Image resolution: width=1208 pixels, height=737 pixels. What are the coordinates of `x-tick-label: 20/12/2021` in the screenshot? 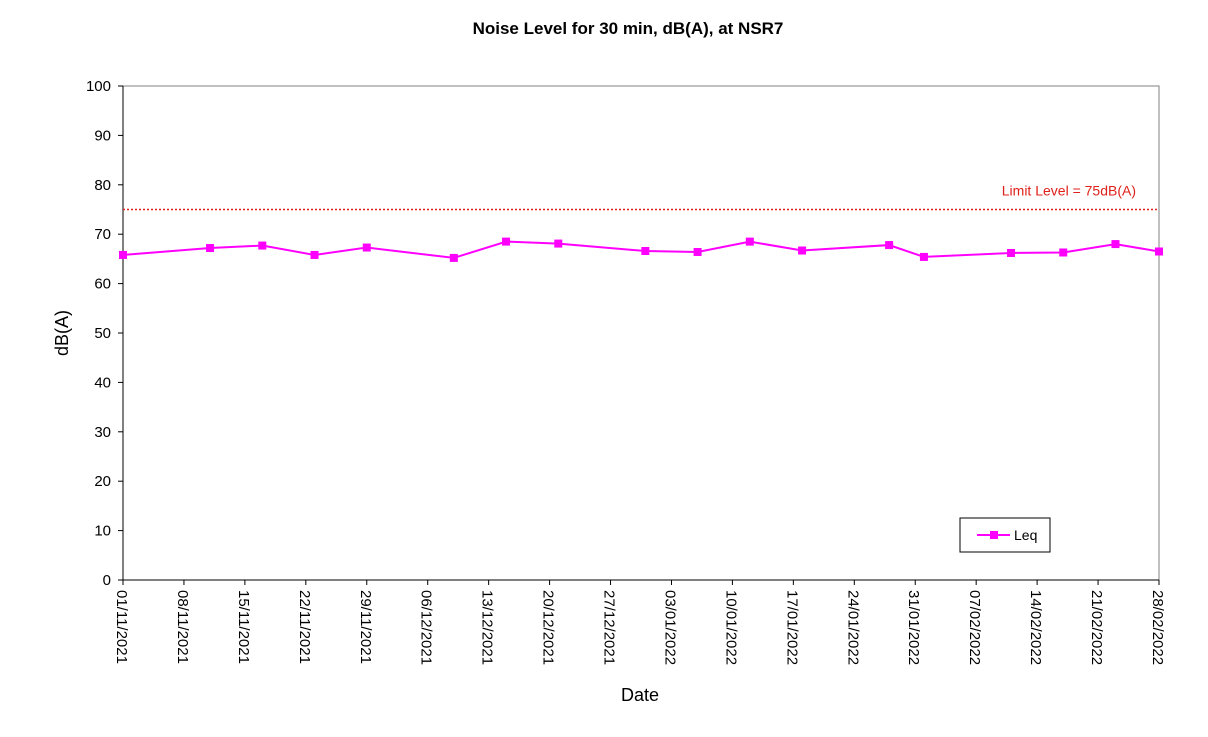 It's located at (548, 627).